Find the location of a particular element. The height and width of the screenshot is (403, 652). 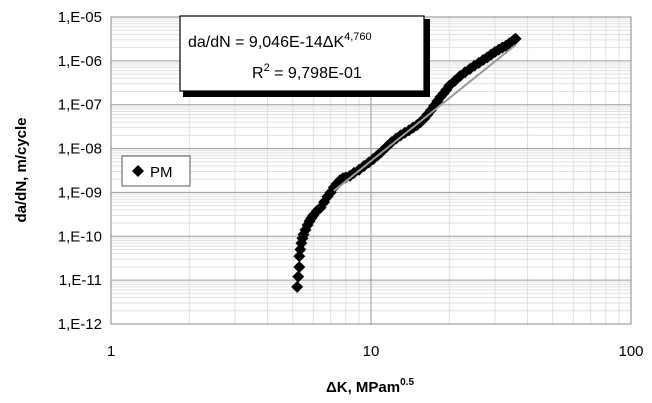

equation-box: da/dN = 9,046E-14ΔK4,760 R2 = 9,798E-01 is located at coordinates (305, 56).